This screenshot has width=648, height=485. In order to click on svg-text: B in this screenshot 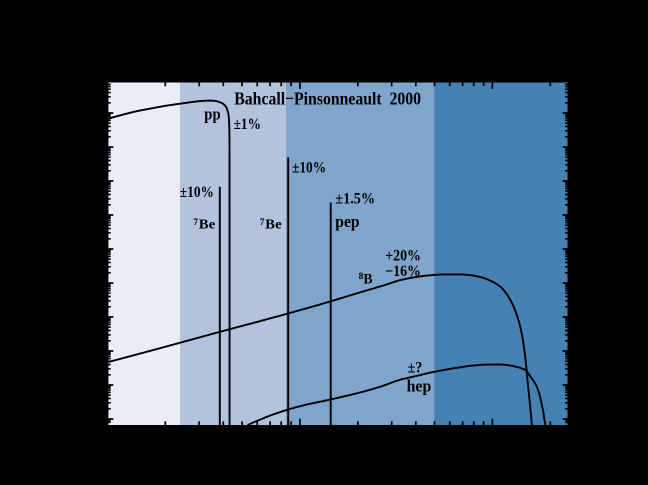, I will do `click(368, 279)`.